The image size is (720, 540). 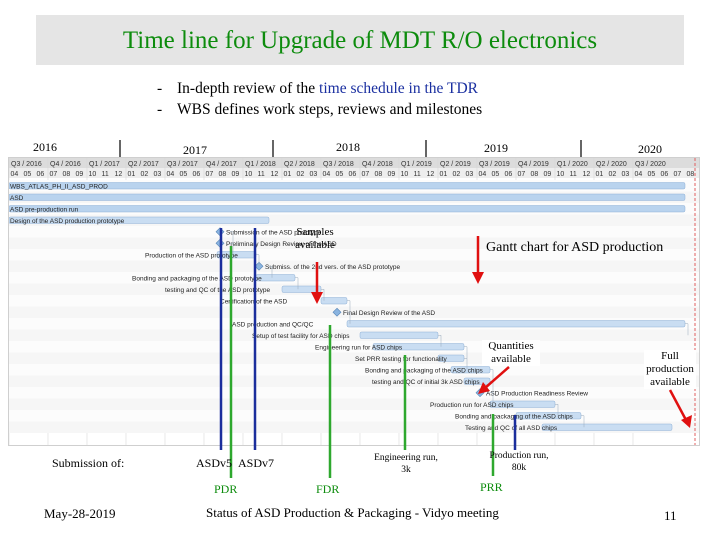 What do you see at coordinates (44, 210) in the screenshot?
I see `task-label: ASD pre-production run` at bounding box center [44, 210].